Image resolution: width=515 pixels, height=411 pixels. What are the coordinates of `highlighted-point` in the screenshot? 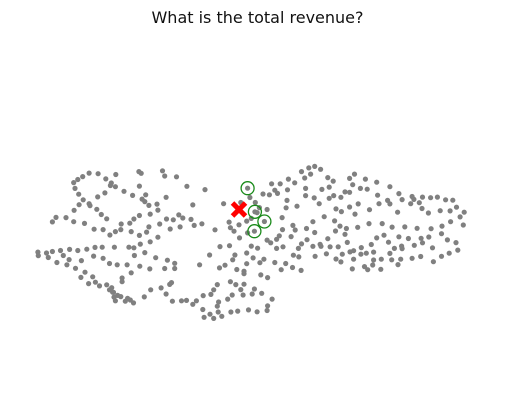 It's located at (255, 212).